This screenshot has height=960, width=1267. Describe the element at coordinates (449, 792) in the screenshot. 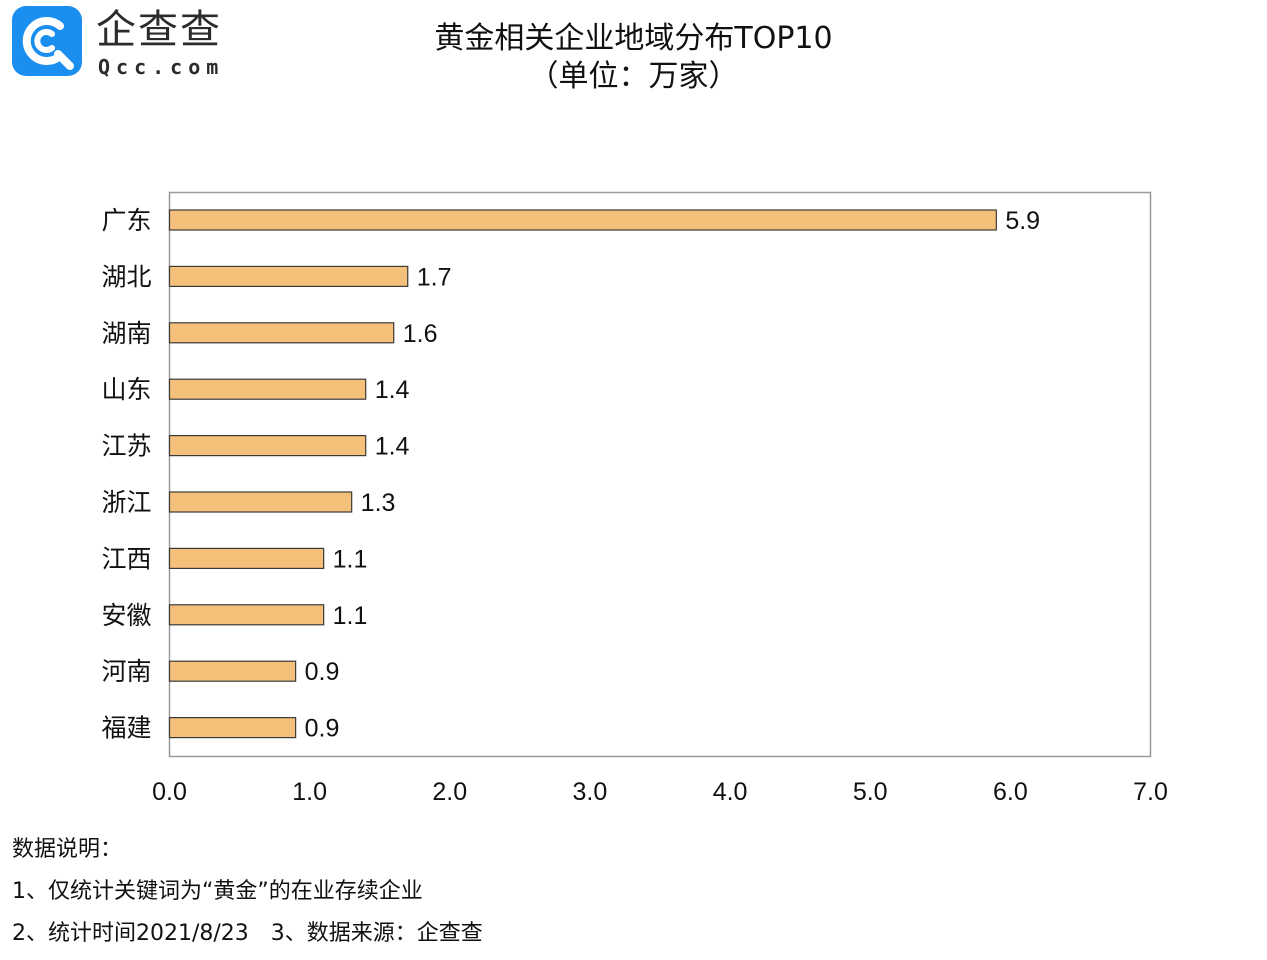

I see `x-tick-label: 2.0` at that location.